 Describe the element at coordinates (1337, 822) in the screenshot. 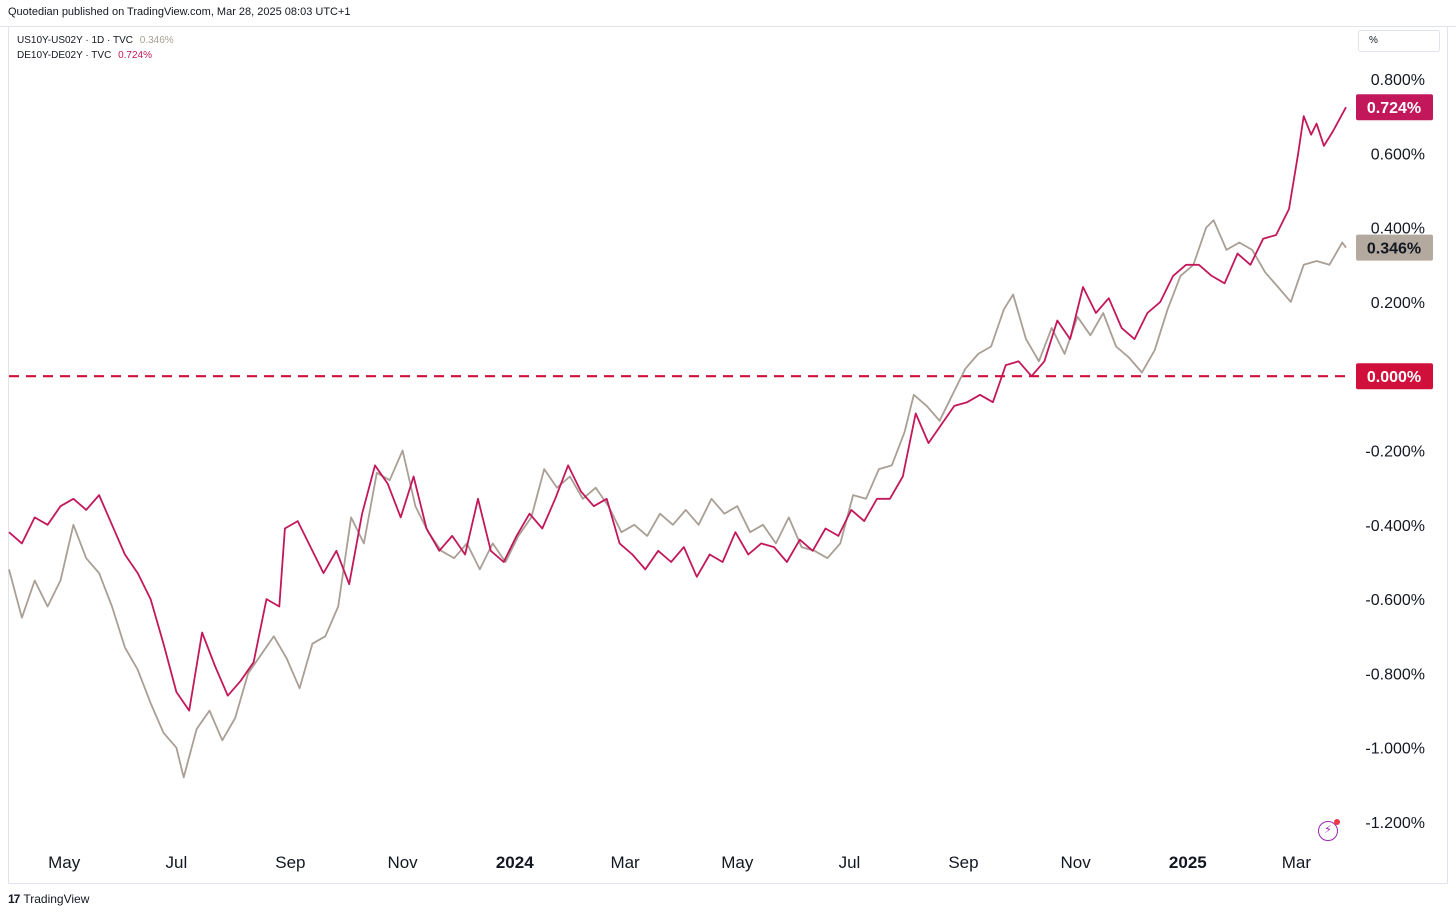

I see `notification-dot` at that location.